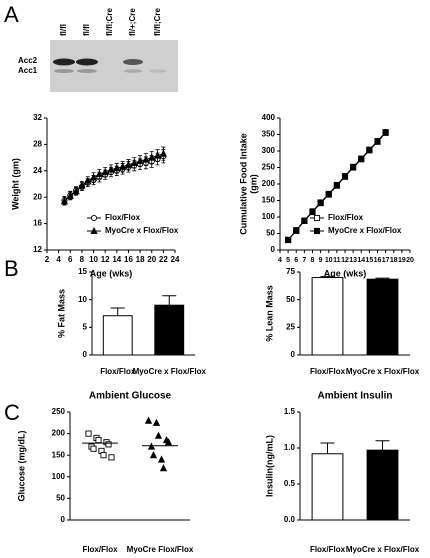 The height and width of the screenshot is (558, 430). Describe the element at coordinates (269, 200) in the screenshot. I see `y-tick-label: 150` at that location.